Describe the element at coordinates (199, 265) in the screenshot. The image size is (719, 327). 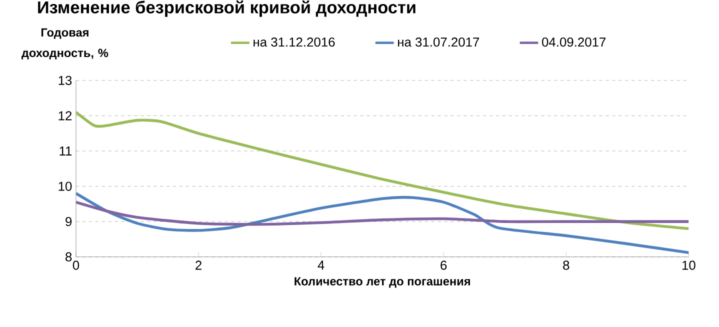
I see `x-tick-label: 2` at that location.